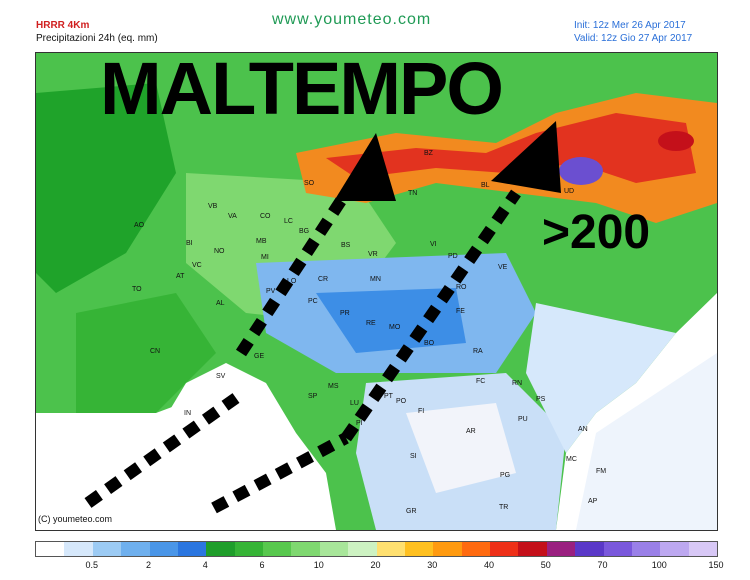 This screenshot has height=580, width=750. I want to click on city-label: LU, so click(354, 403).